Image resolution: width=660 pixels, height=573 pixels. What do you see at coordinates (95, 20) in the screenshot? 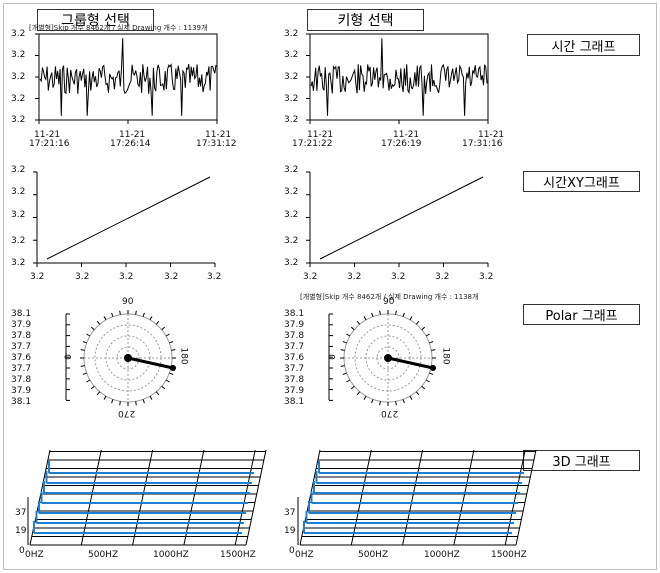
I see `group-select-button: 그룹형 선택` at bounding box center [95, 20].